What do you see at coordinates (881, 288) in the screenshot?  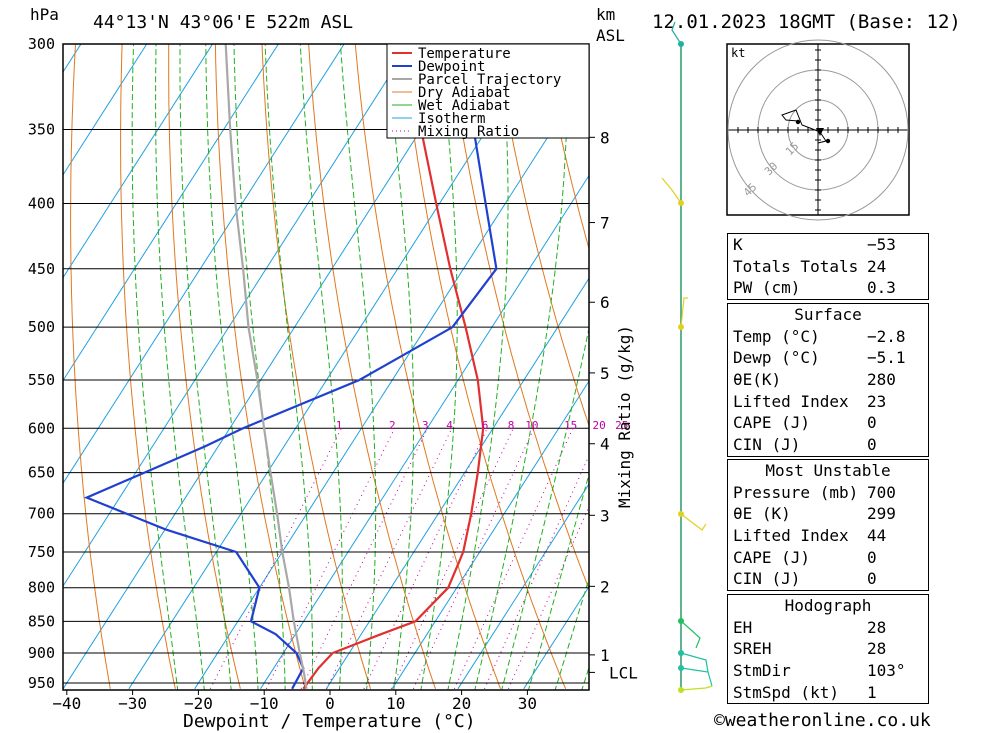 I see `pw-value: 0.3` at bounding box center [881, 288].